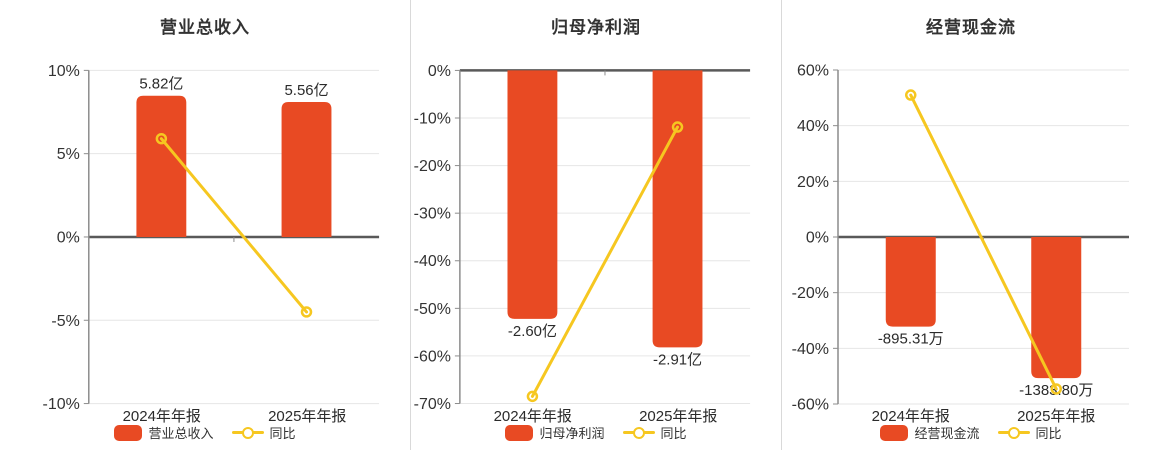 The width and height of the screenshot is (1160, 450). What do you see at coordinates (432, 309) in the screenshot?
I see `y-tick-label: -50%` at bounding box center [432, 309].